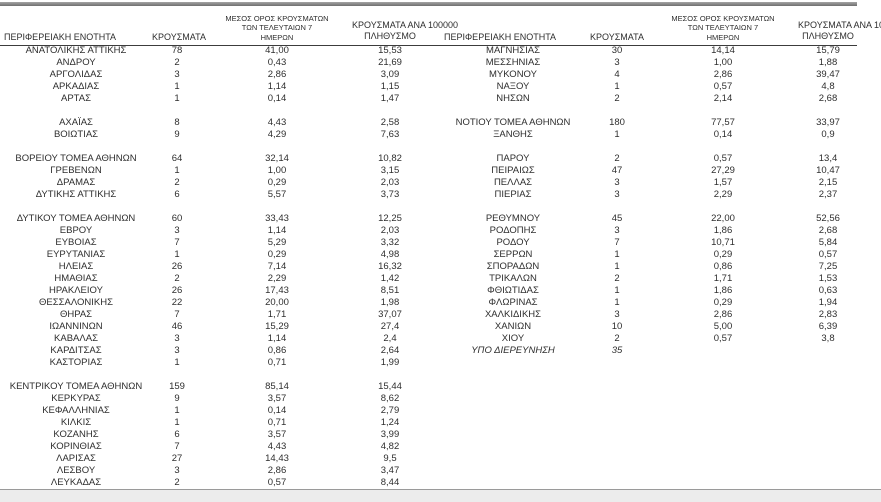  What do you see at coordinates (513, 182) in the screenshot?
I see `region-cell: ΠΕΛΛΑΣ` at bounding box center [513, 182].